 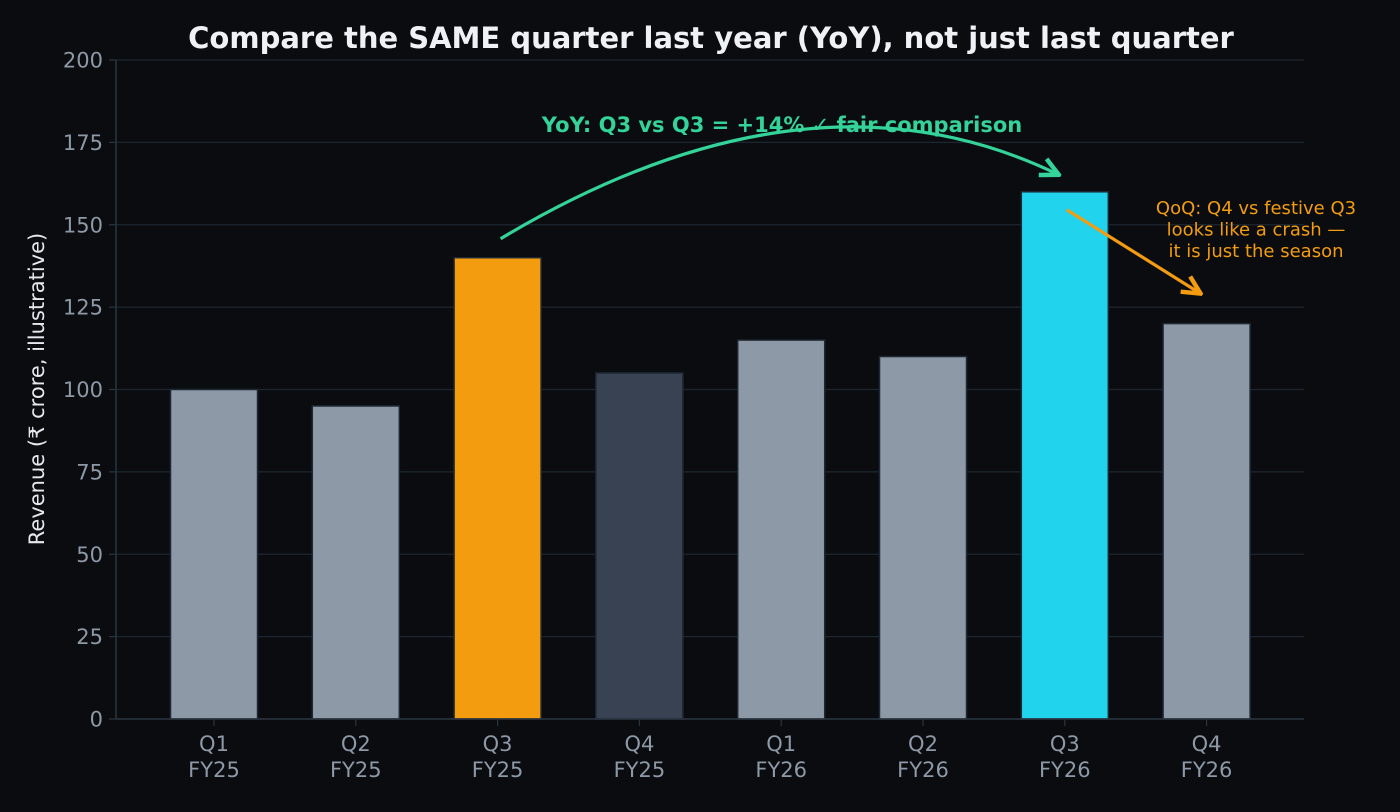 I want to click on y-tick-label: 25, so click(x=89, y=637).